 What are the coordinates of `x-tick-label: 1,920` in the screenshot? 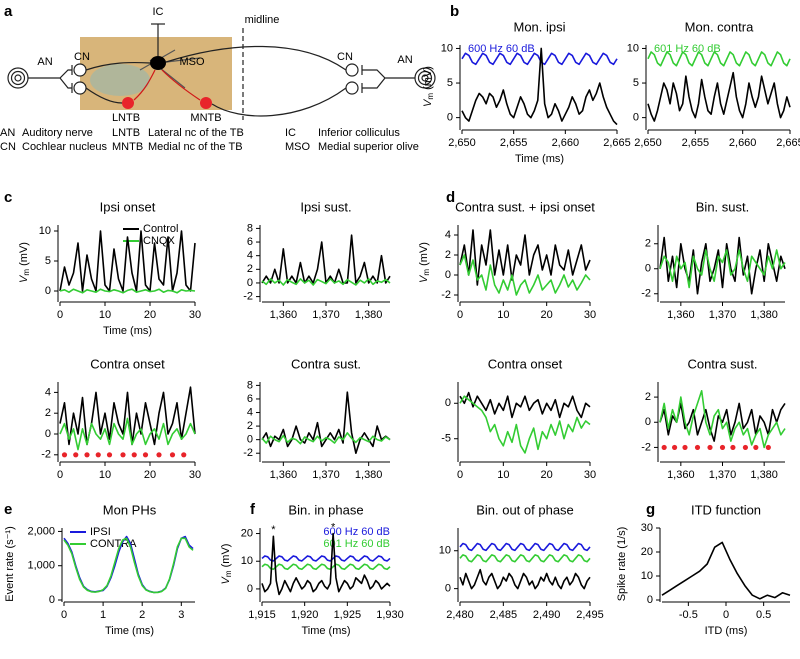 It's located at (305, 615).